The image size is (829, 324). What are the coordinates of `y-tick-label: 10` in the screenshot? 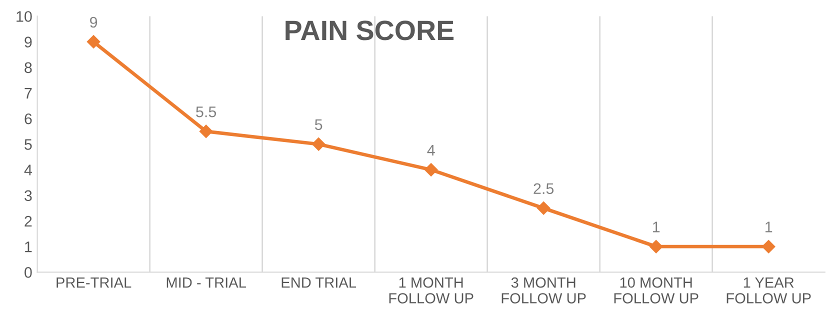 It's located at (24, 16).